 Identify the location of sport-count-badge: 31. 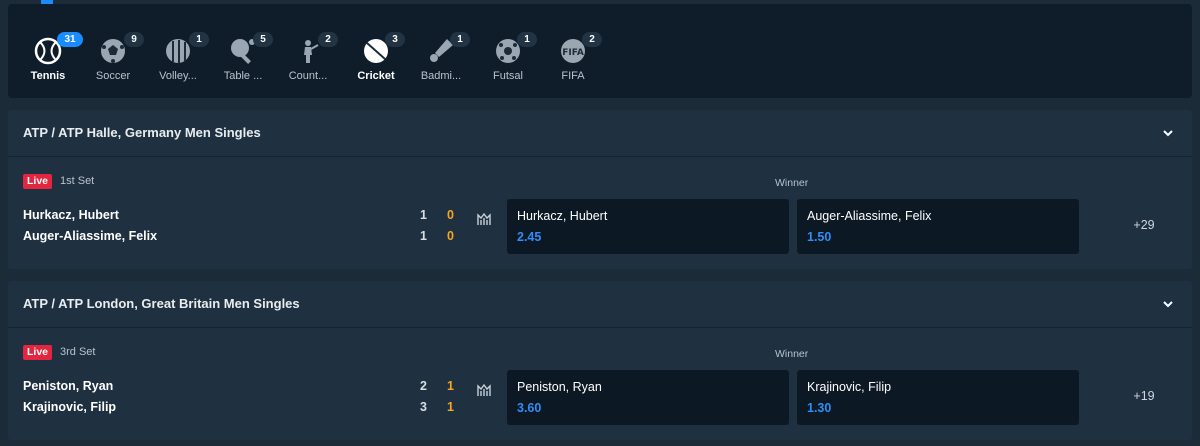
(70, 39).